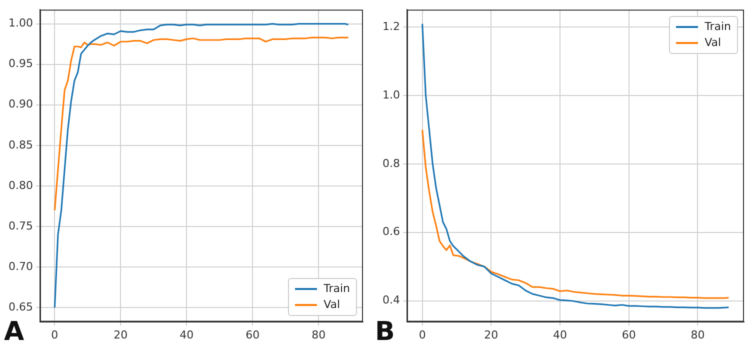 The width and height of the screenshot is (750, 349). What do you see at coordinates (20, 23) in the screenshot?
I see `y-tick-label: 1.00` at bounding box center [20, 23].